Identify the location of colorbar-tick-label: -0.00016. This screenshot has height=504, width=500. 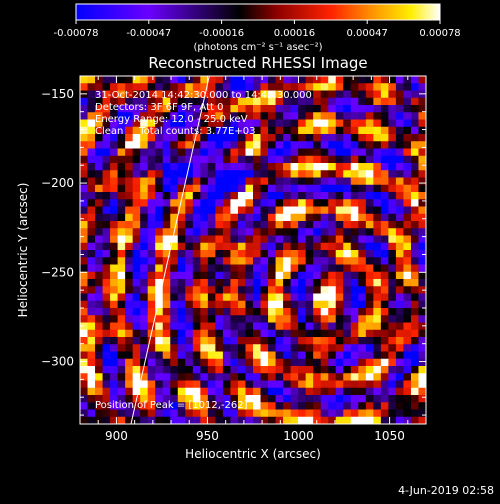
(221, 33).